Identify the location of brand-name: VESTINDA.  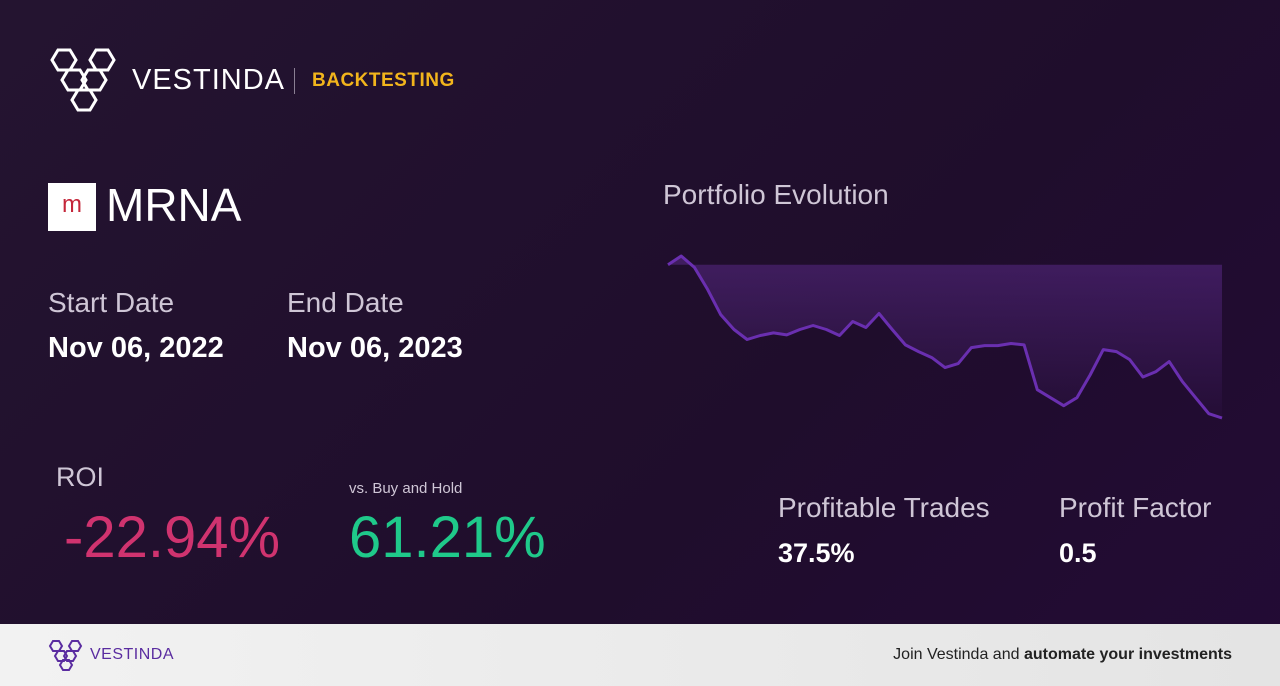
(209, 80).